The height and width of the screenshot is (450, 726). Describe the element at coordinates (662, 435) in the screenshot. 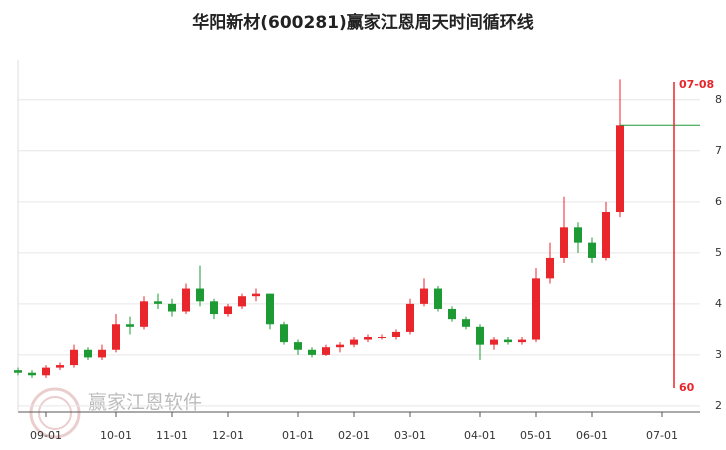

I see `x-tick-label: 07-01` at that location.